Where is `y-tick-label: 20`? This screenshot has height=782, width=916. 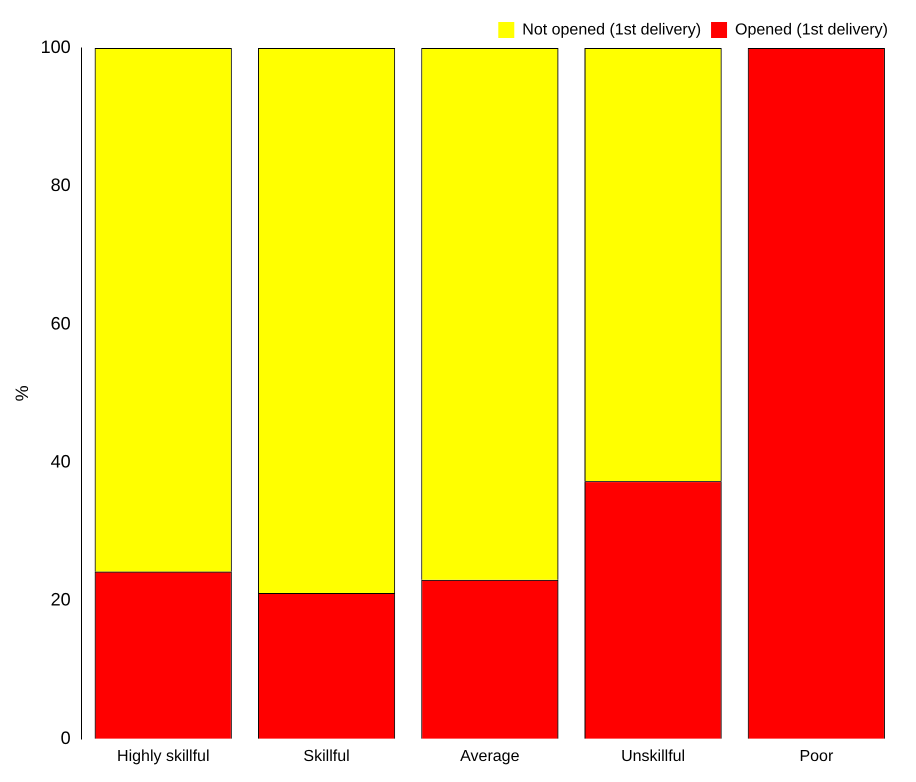 y-tick-label: 20 is located at coordinates (60, 600).